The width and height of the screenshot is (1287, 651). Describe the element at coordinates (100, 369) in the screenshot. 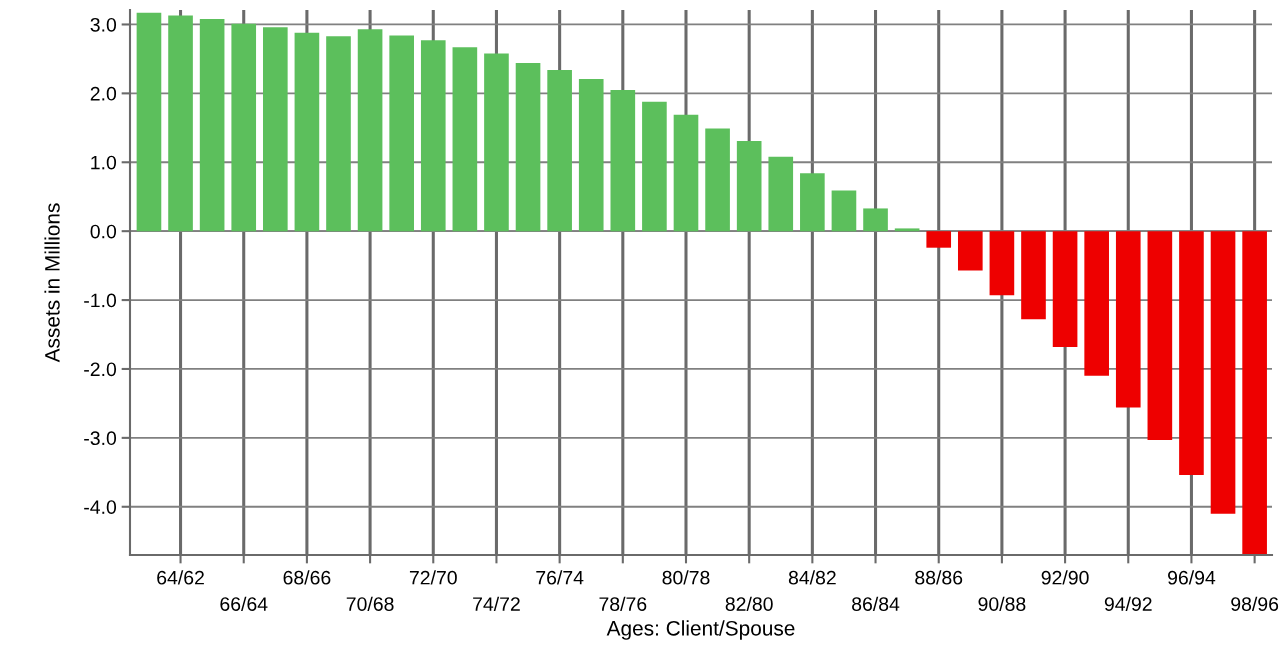

I see `y-tick-label: -2.0` at that location.